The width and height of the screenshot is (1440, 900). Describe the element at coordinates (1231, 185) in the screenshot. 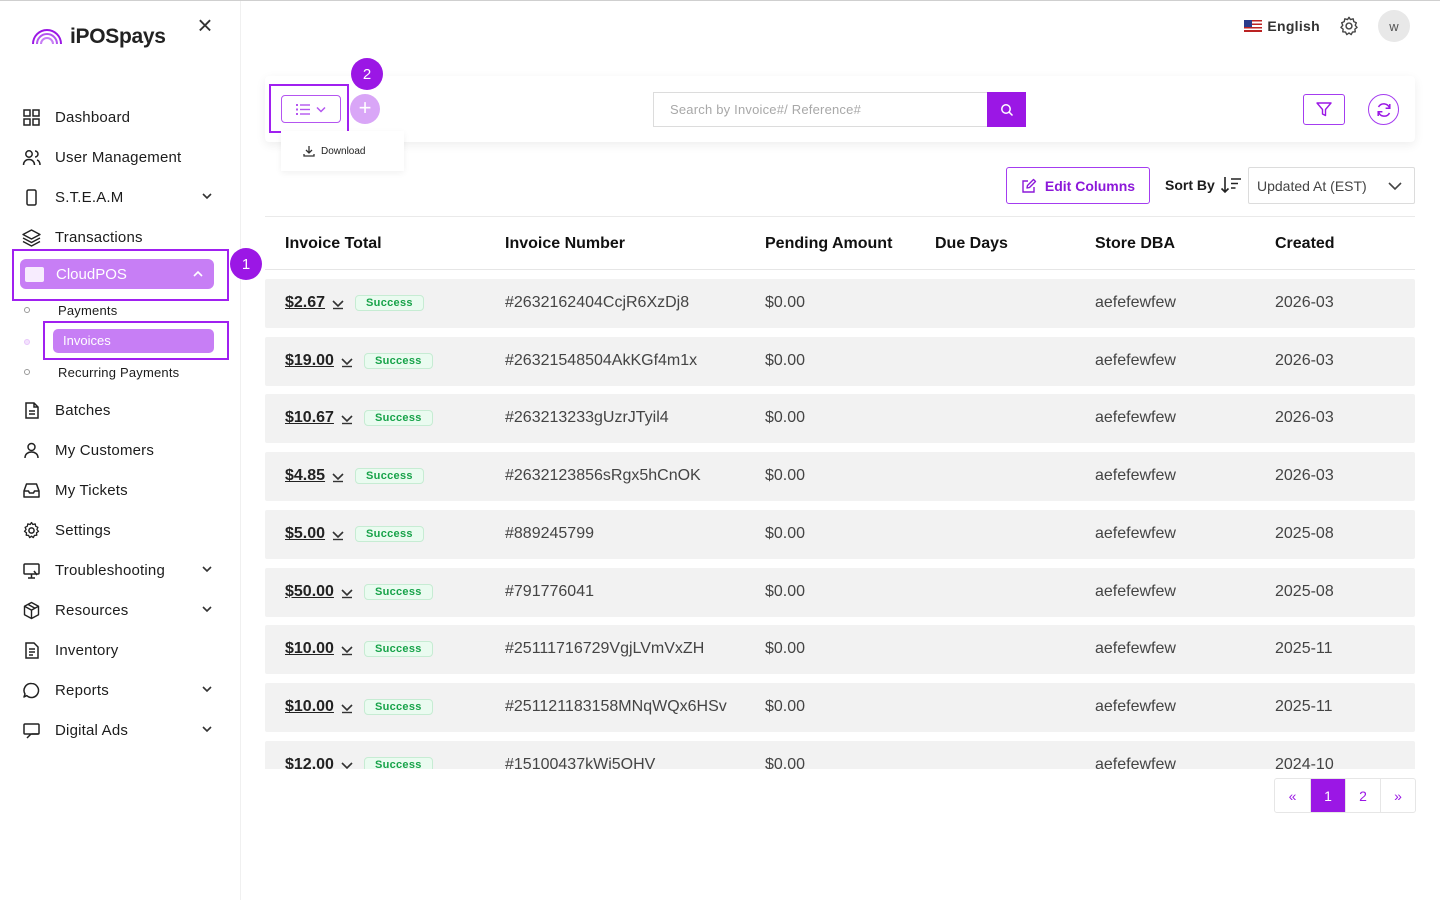

I see `sort-descending-icon` at that location.